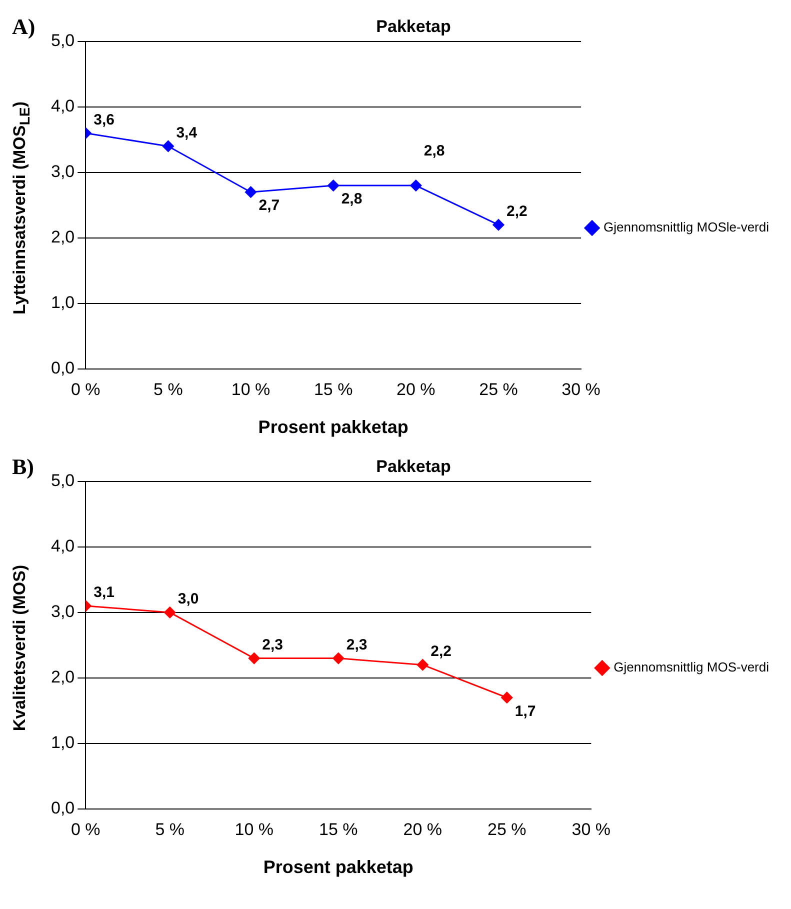  What do you see at coordinates (269, 205) in the screenshot?
I see `data-label: 2,7` at bounding box center [269, 205].